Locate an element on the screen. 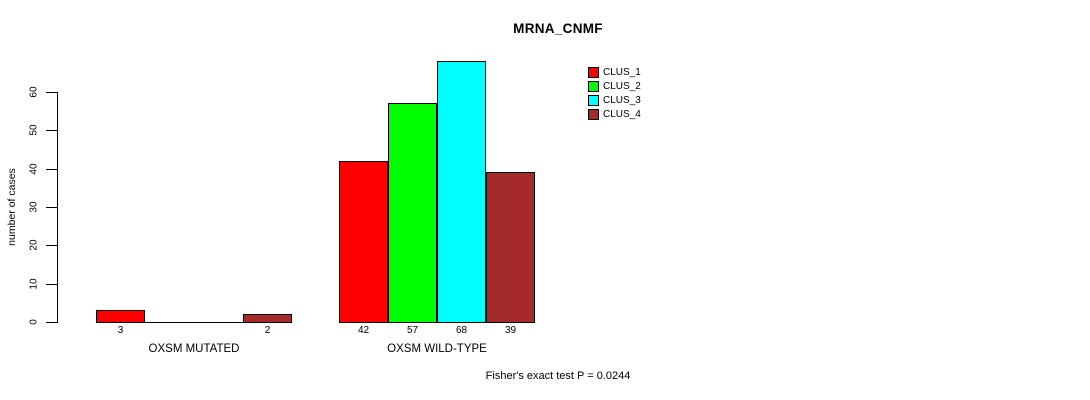 The width and height of the screenshot is (1090, 400). y-tick-label: 40 is located at coordinates (34, 169).